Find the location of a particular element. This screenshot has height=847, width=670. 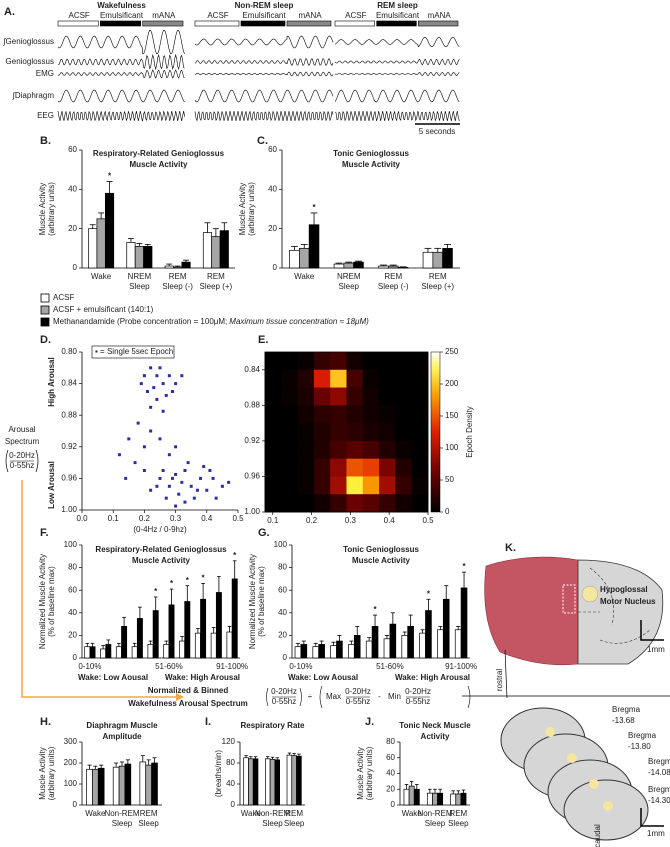

panel-label: F. is located at coordinates (44, 533).